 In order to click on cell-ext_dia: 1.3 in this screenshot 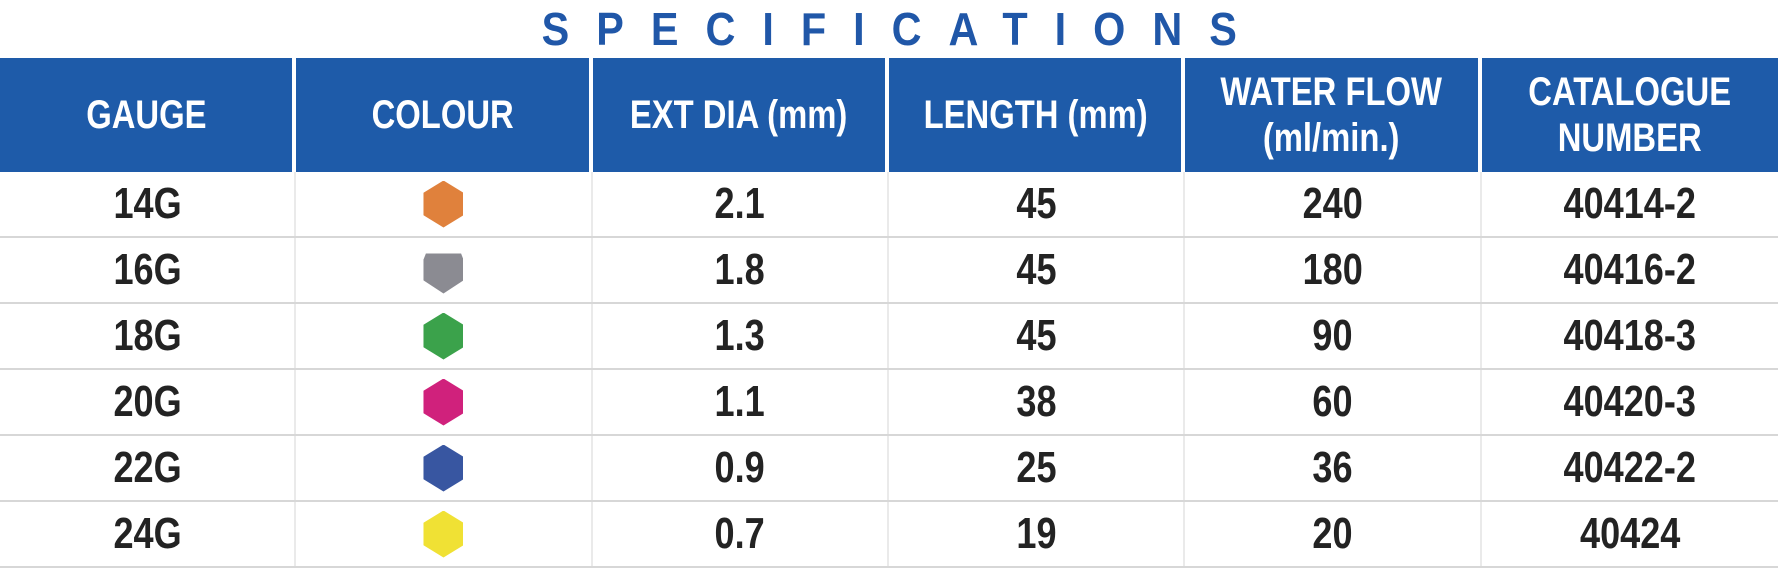, I will do `click(741, 336)`.